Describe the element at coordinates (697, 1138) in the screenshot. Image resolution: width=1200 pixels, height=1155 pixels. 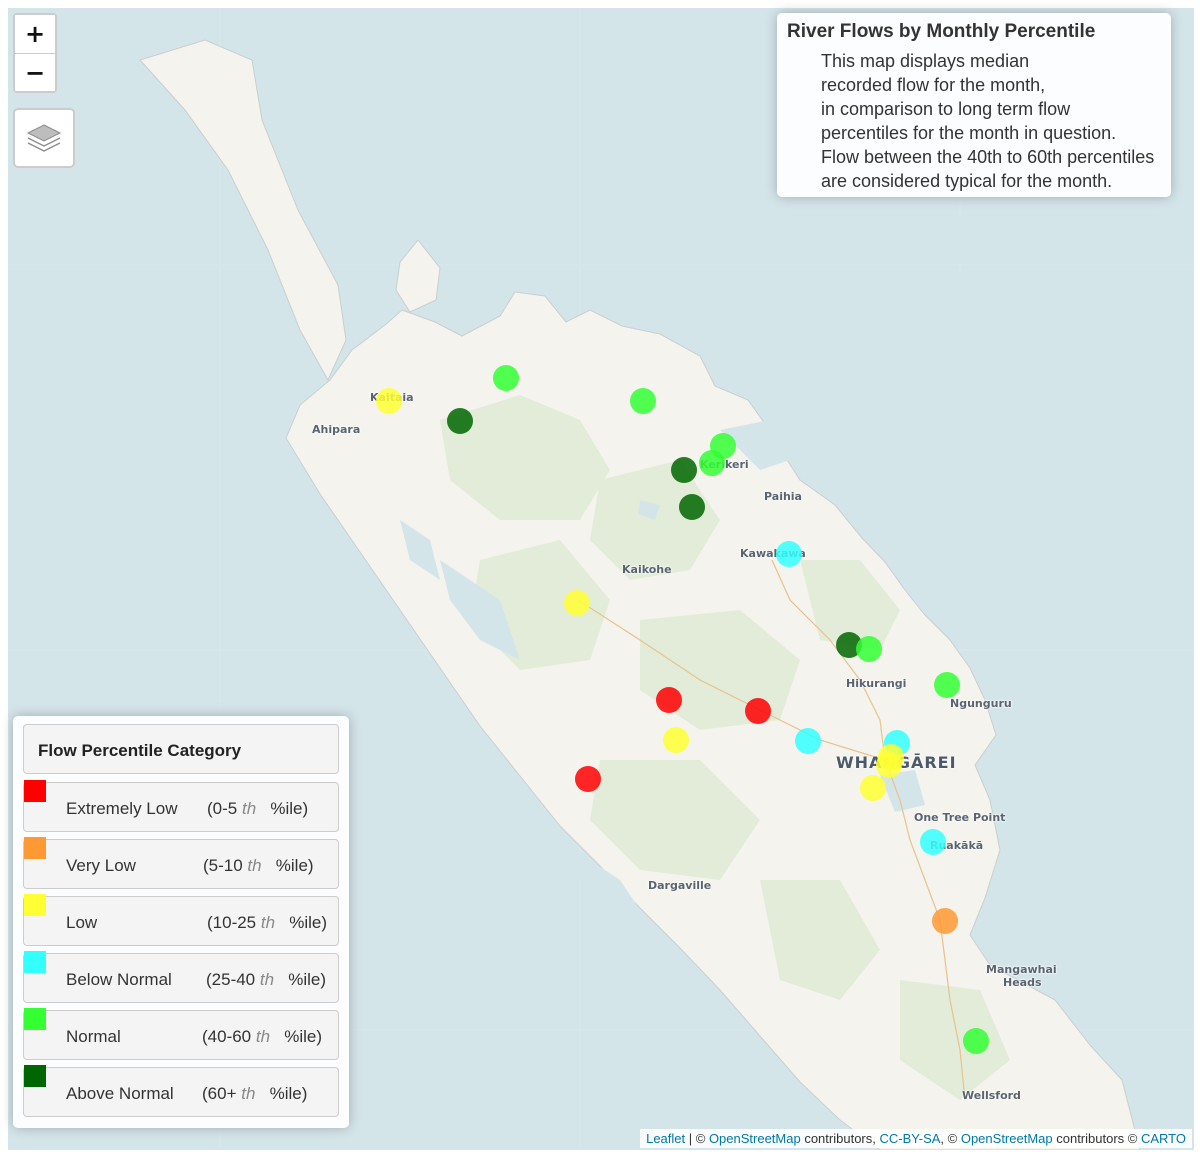
I see `attribution-text: | ©` at that location.